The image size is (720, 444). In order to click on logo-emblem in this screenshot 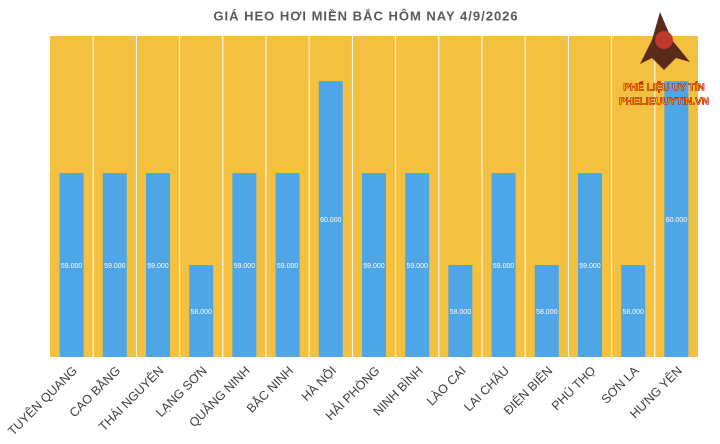, I will do `click(664, 40)`.